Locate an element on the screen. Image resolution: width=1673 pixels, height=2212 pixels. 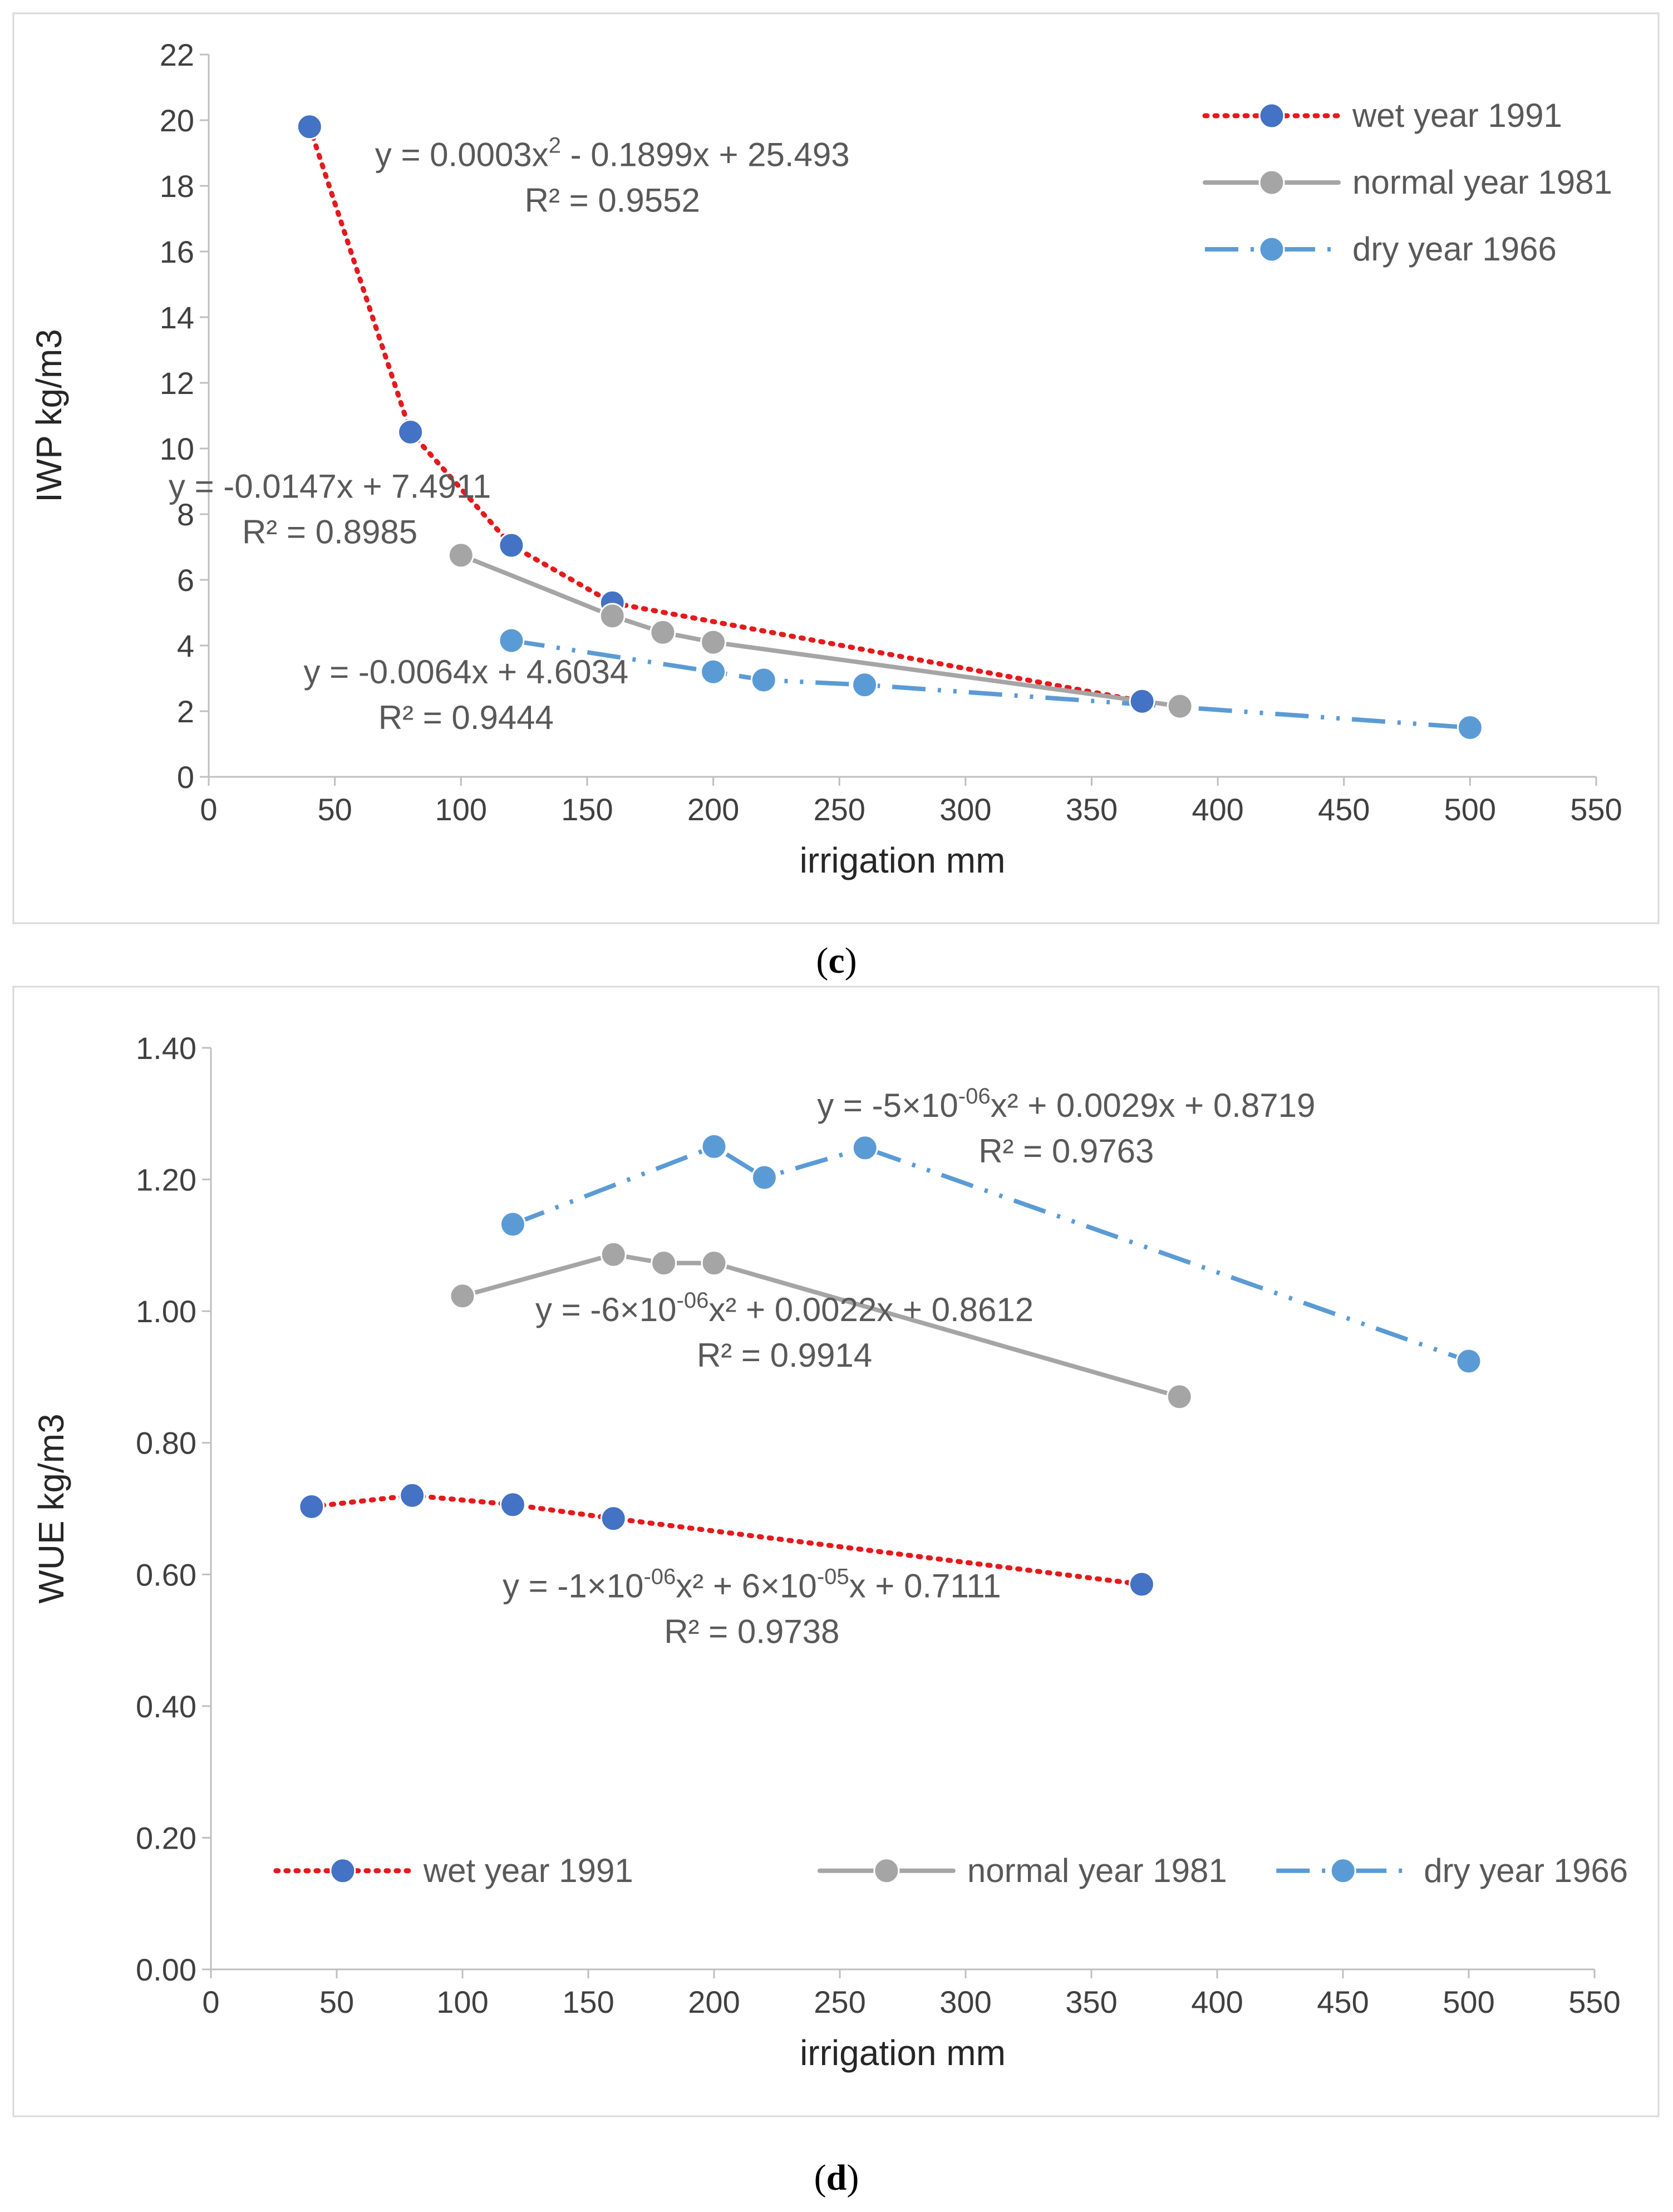
chart-c-y-tick-label: 18 is located at coordinates (177, 186).